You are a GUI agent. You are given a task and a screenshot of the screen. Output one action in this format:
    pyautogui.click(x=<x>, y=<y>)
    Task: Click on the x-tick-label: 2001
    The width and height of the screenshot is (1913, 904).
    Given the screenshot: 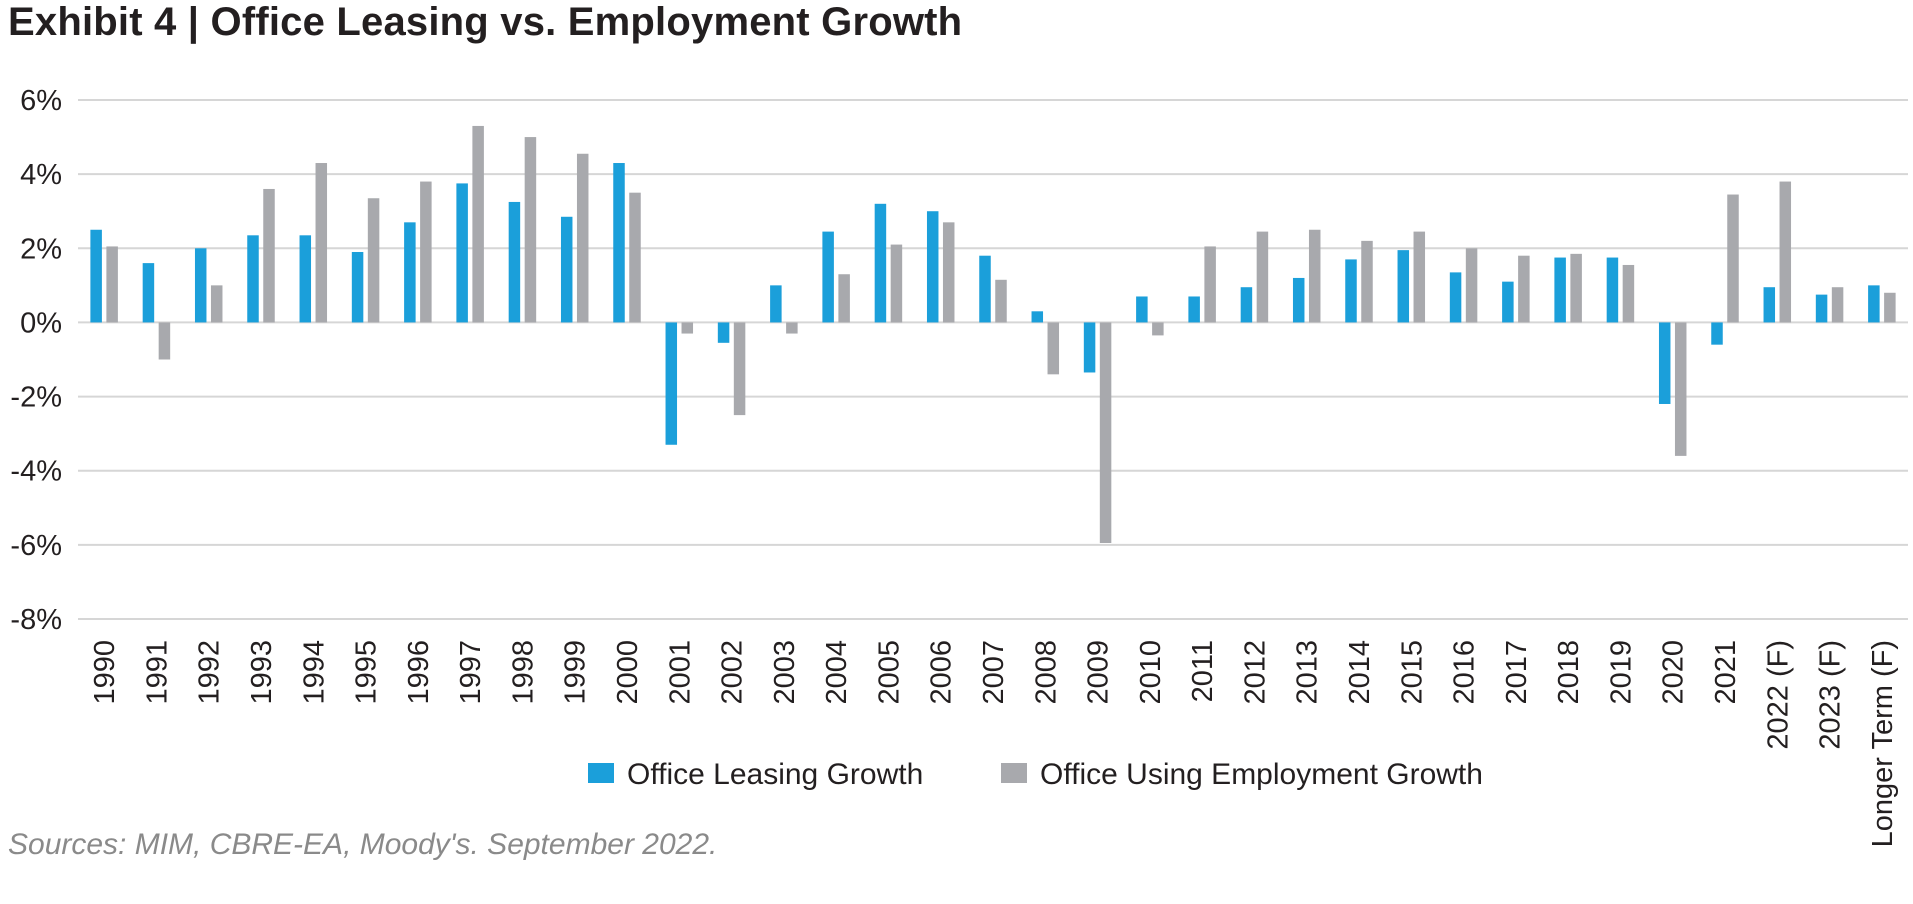 What is the action you would take?
    pyautogui.click(x=680, y=672)
    